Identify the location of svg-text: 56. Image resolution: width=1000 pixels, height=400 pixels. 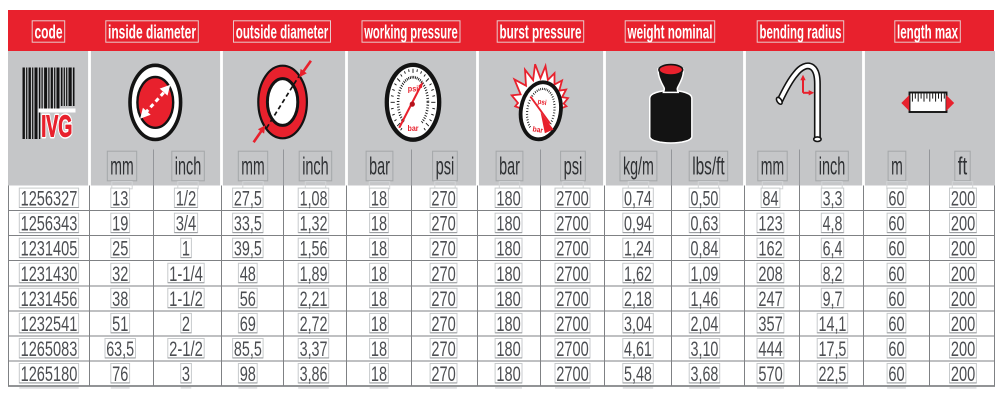
(248, 299).